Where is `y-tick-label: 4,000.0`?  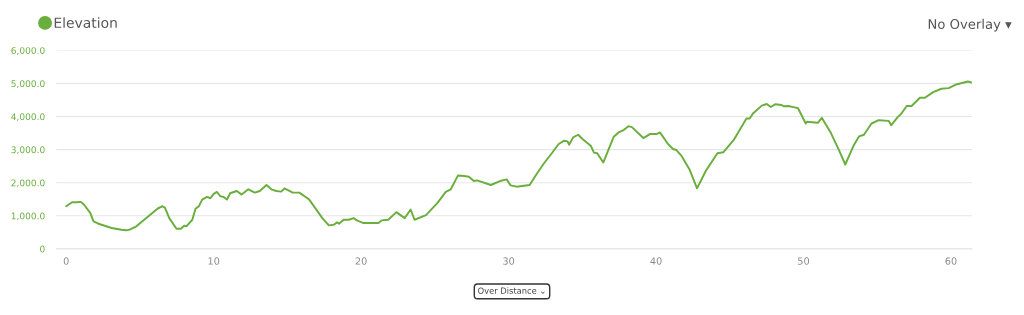 y-tick-label: 4,000.0 is located at coordinates (28, 117).